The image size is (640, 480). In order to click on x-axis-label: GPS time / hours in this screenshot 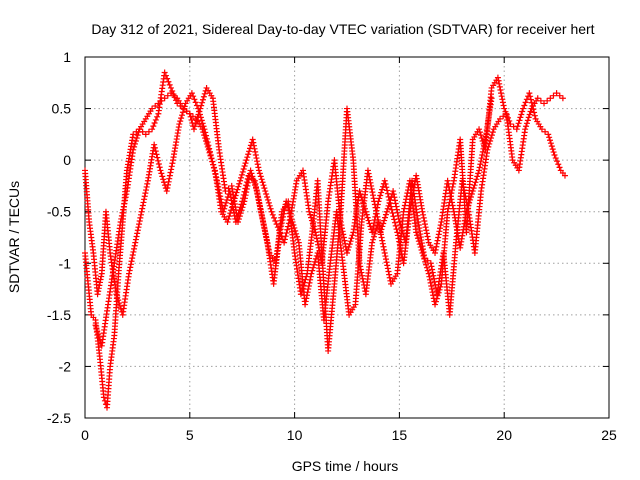, I will do `click(345, 466)`.